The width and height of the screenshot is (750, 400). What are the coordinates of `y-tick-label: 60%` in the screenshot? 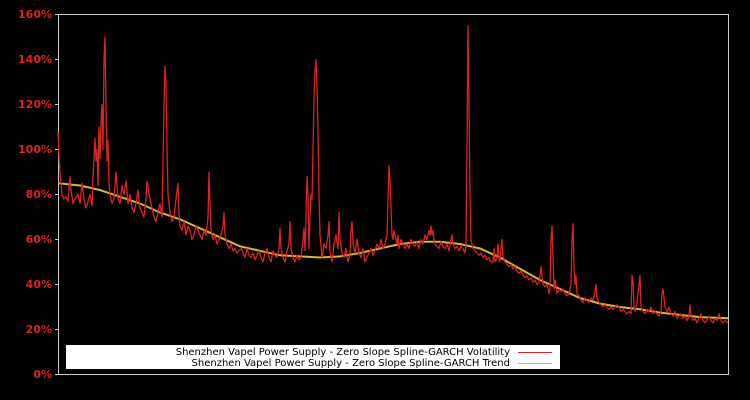 It's located at (38, 239).